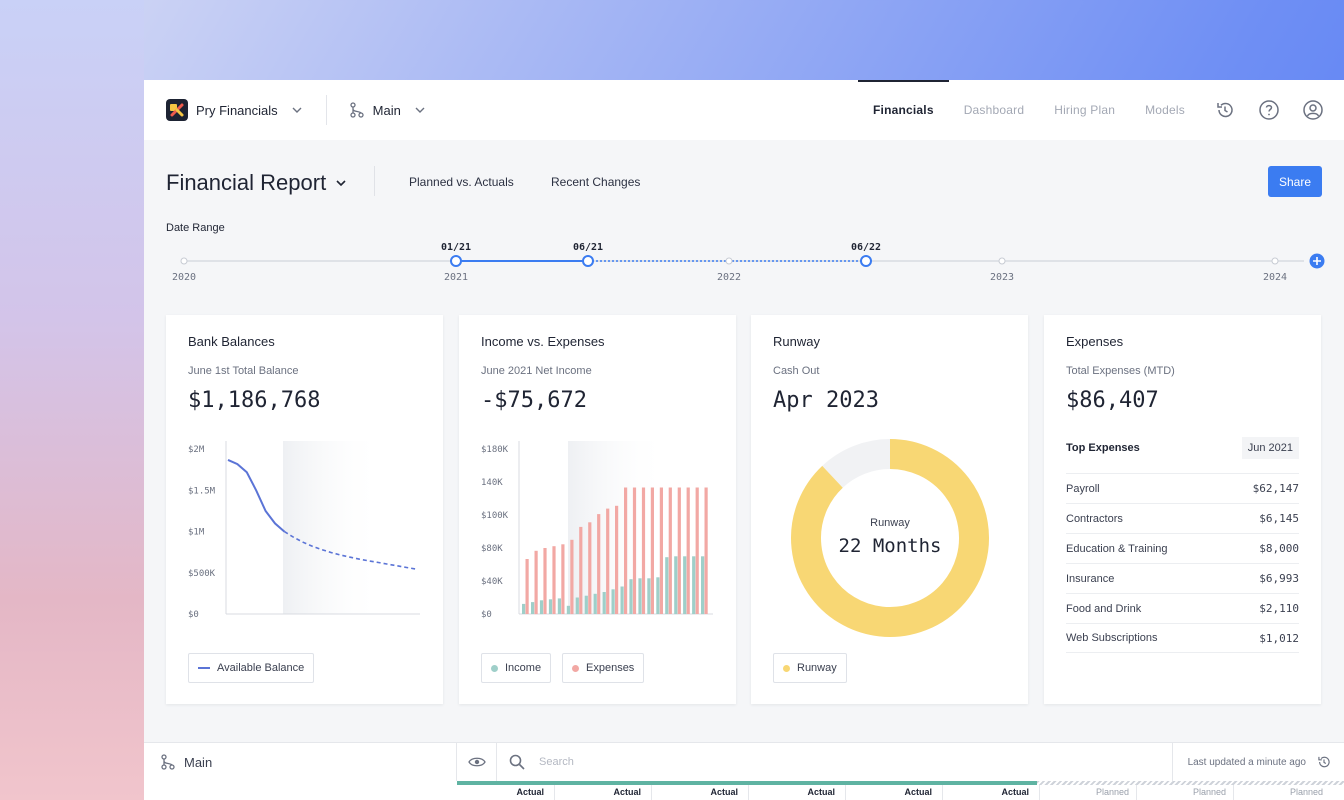 This screenshot has height=800, width=1344. Describe the element at coordinates (994, 110) in the screenshot. I see `tab-dashboard: Dashboard` at that location.